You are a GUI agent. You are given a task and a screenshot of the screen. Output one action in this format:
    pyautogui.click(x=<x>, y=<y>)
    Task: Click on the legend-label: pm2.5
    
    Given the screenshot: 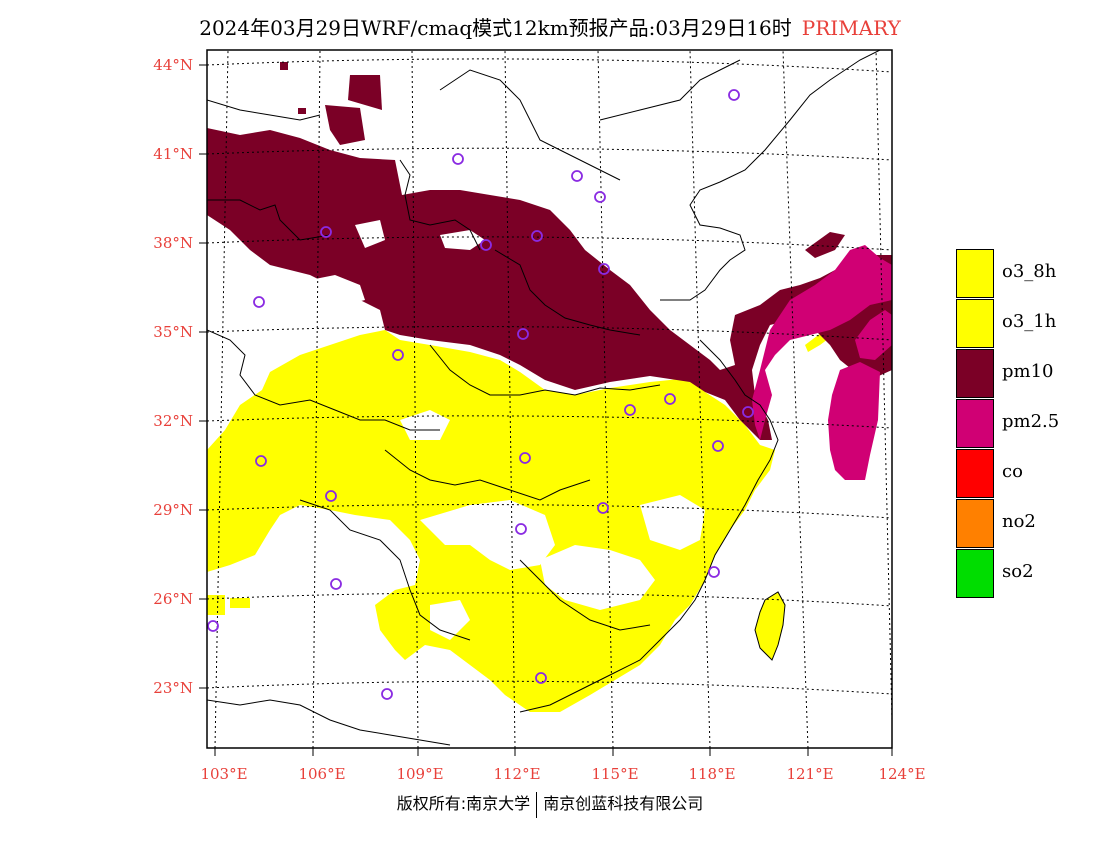 What is the action you would take?
    pyautogui.click(x=1031, y=421)
    